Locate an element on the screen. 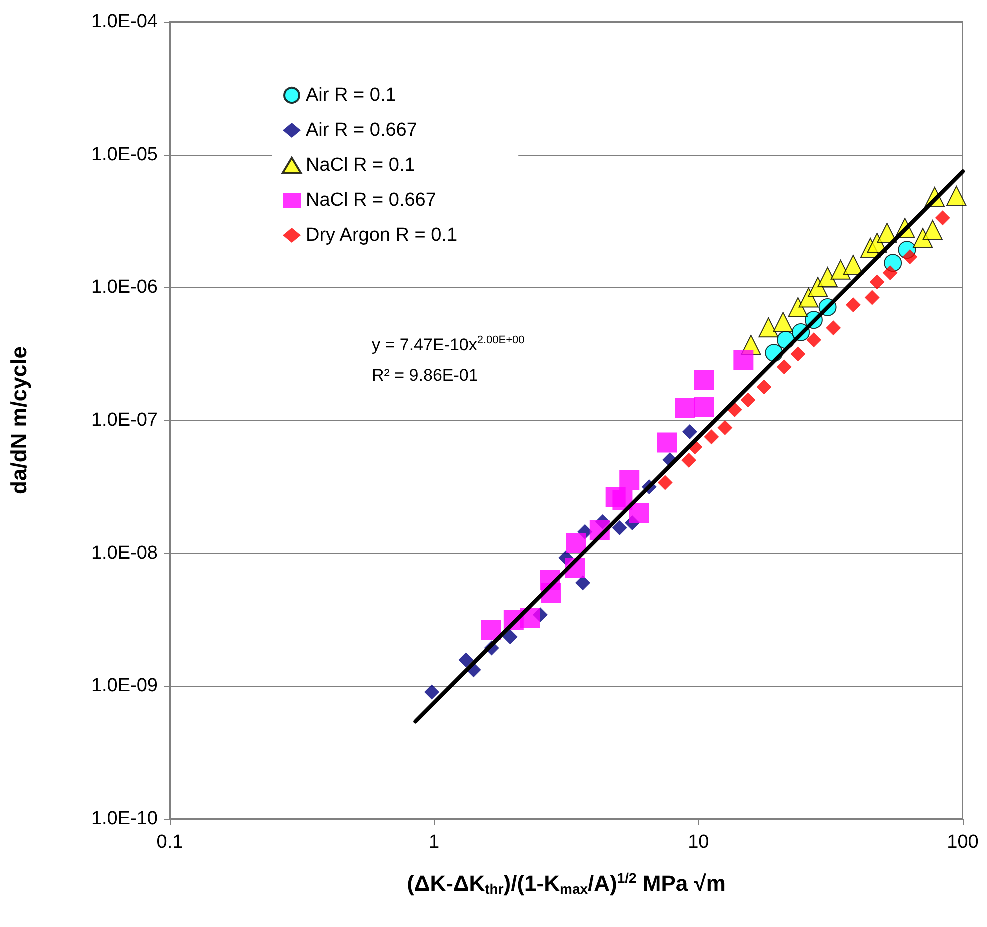 The height and width of the screenshot is (927, 987). y-axis-title: da/dN m/cycle is located at coordinates (19, 420).